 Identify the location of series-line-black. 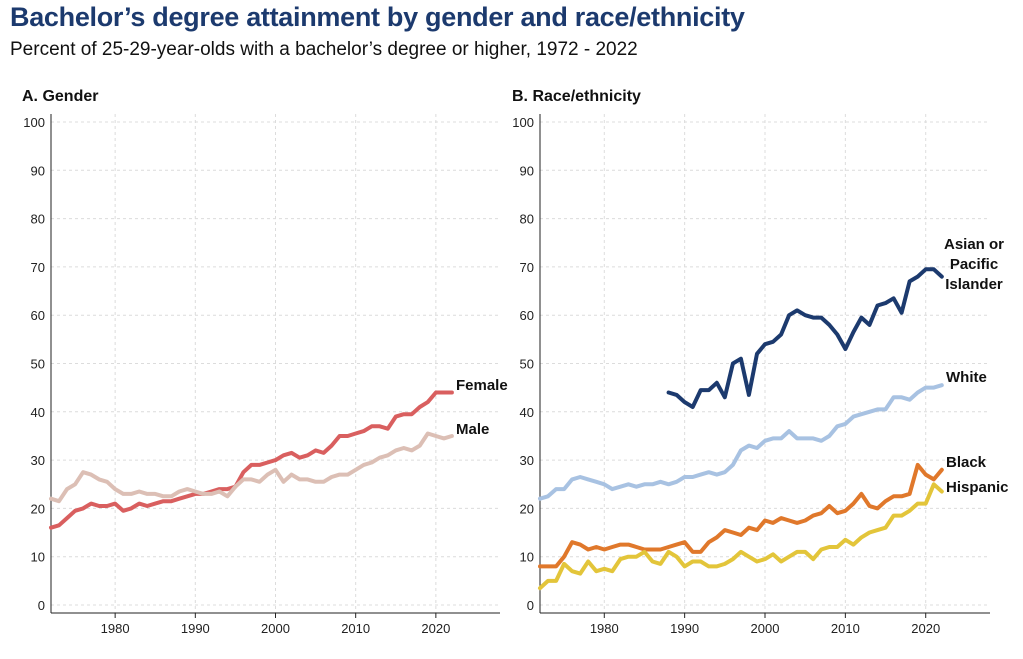
(741, 515).